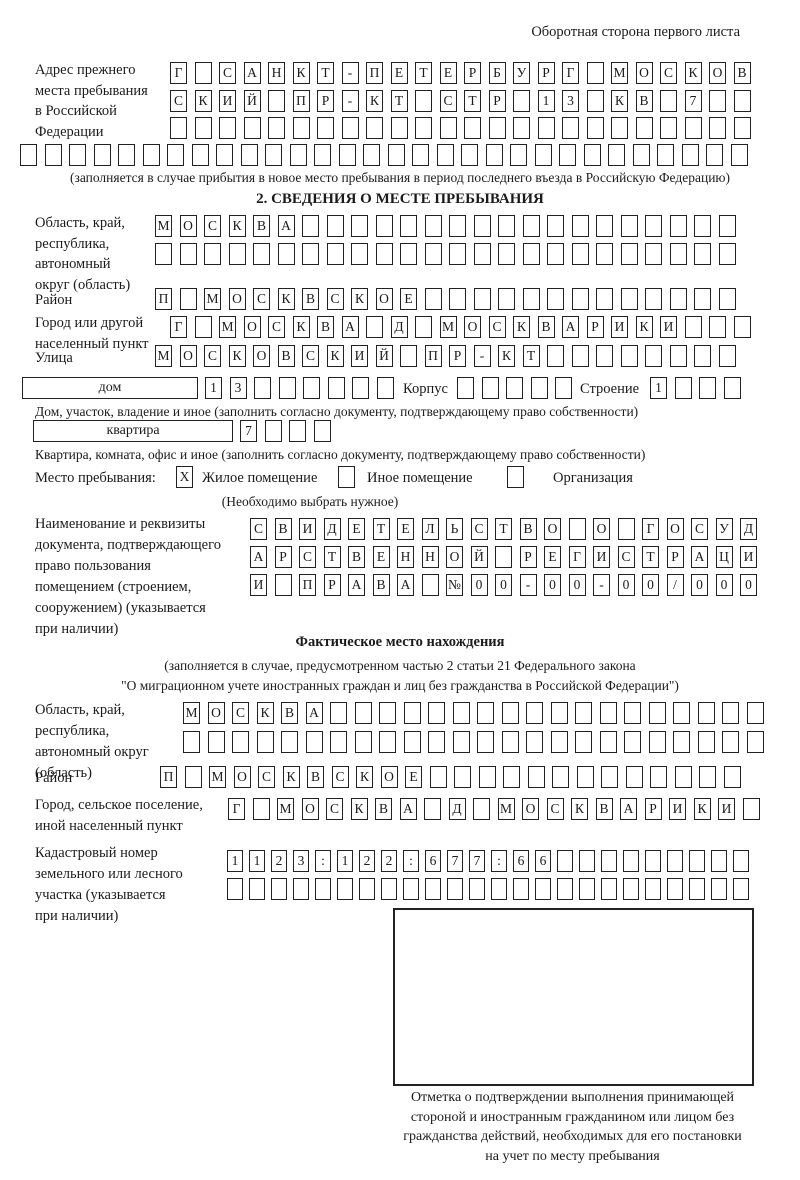 The image size is (800, 1180). Describe the element at coordinates (63, 773) in the screenshot. I see `text-line: (область)` at that location.